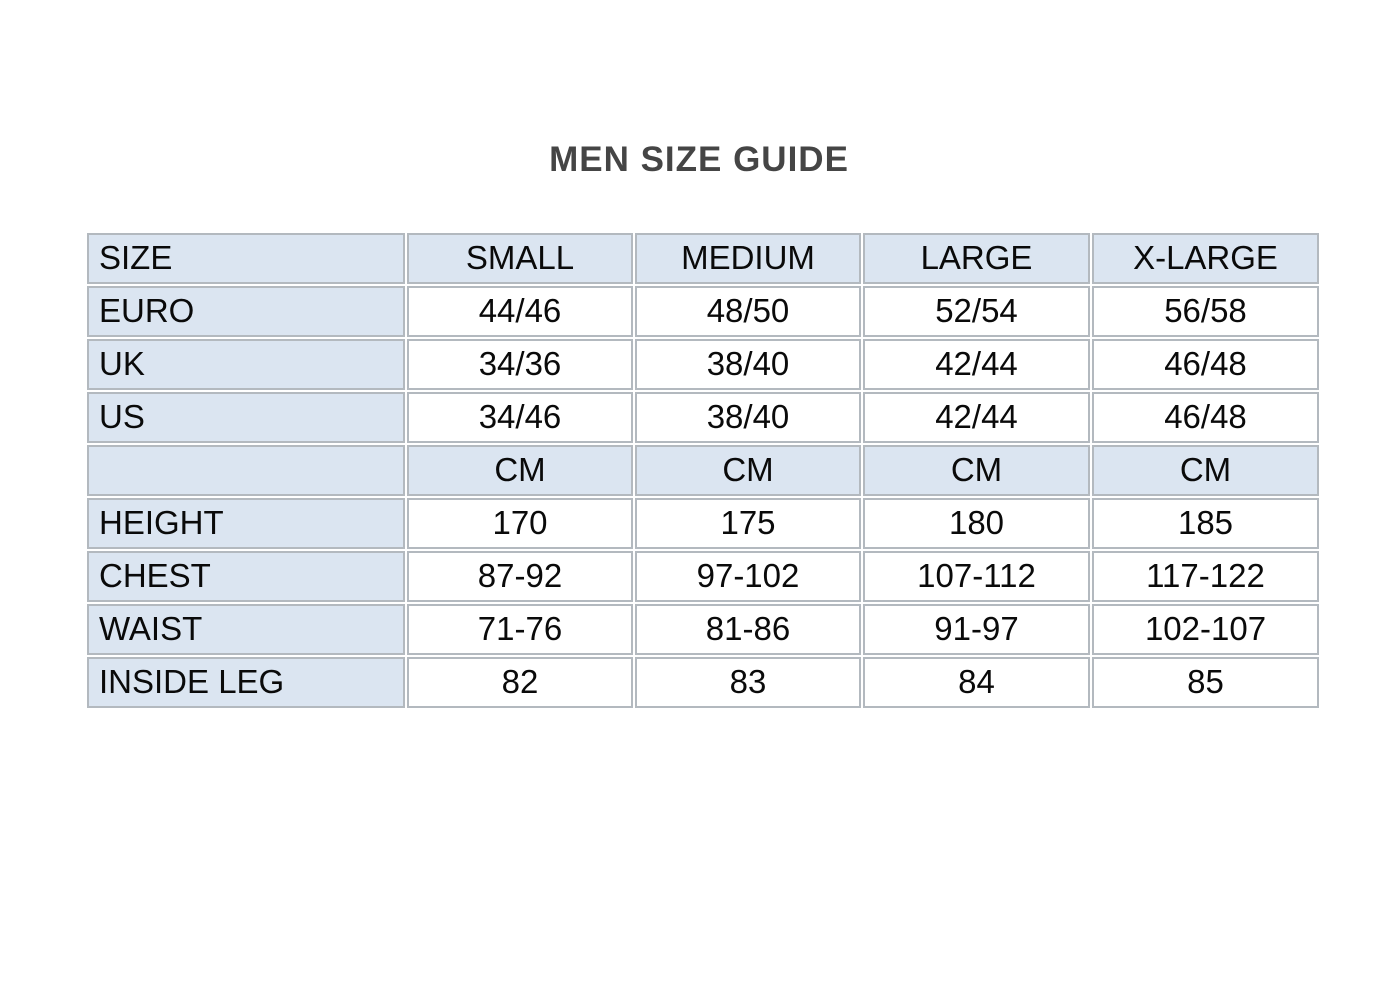 The height and width of the screenshot is (995, 1381). I want to click on page-title: MEN SIZE GUIDE, so click(699, 159).